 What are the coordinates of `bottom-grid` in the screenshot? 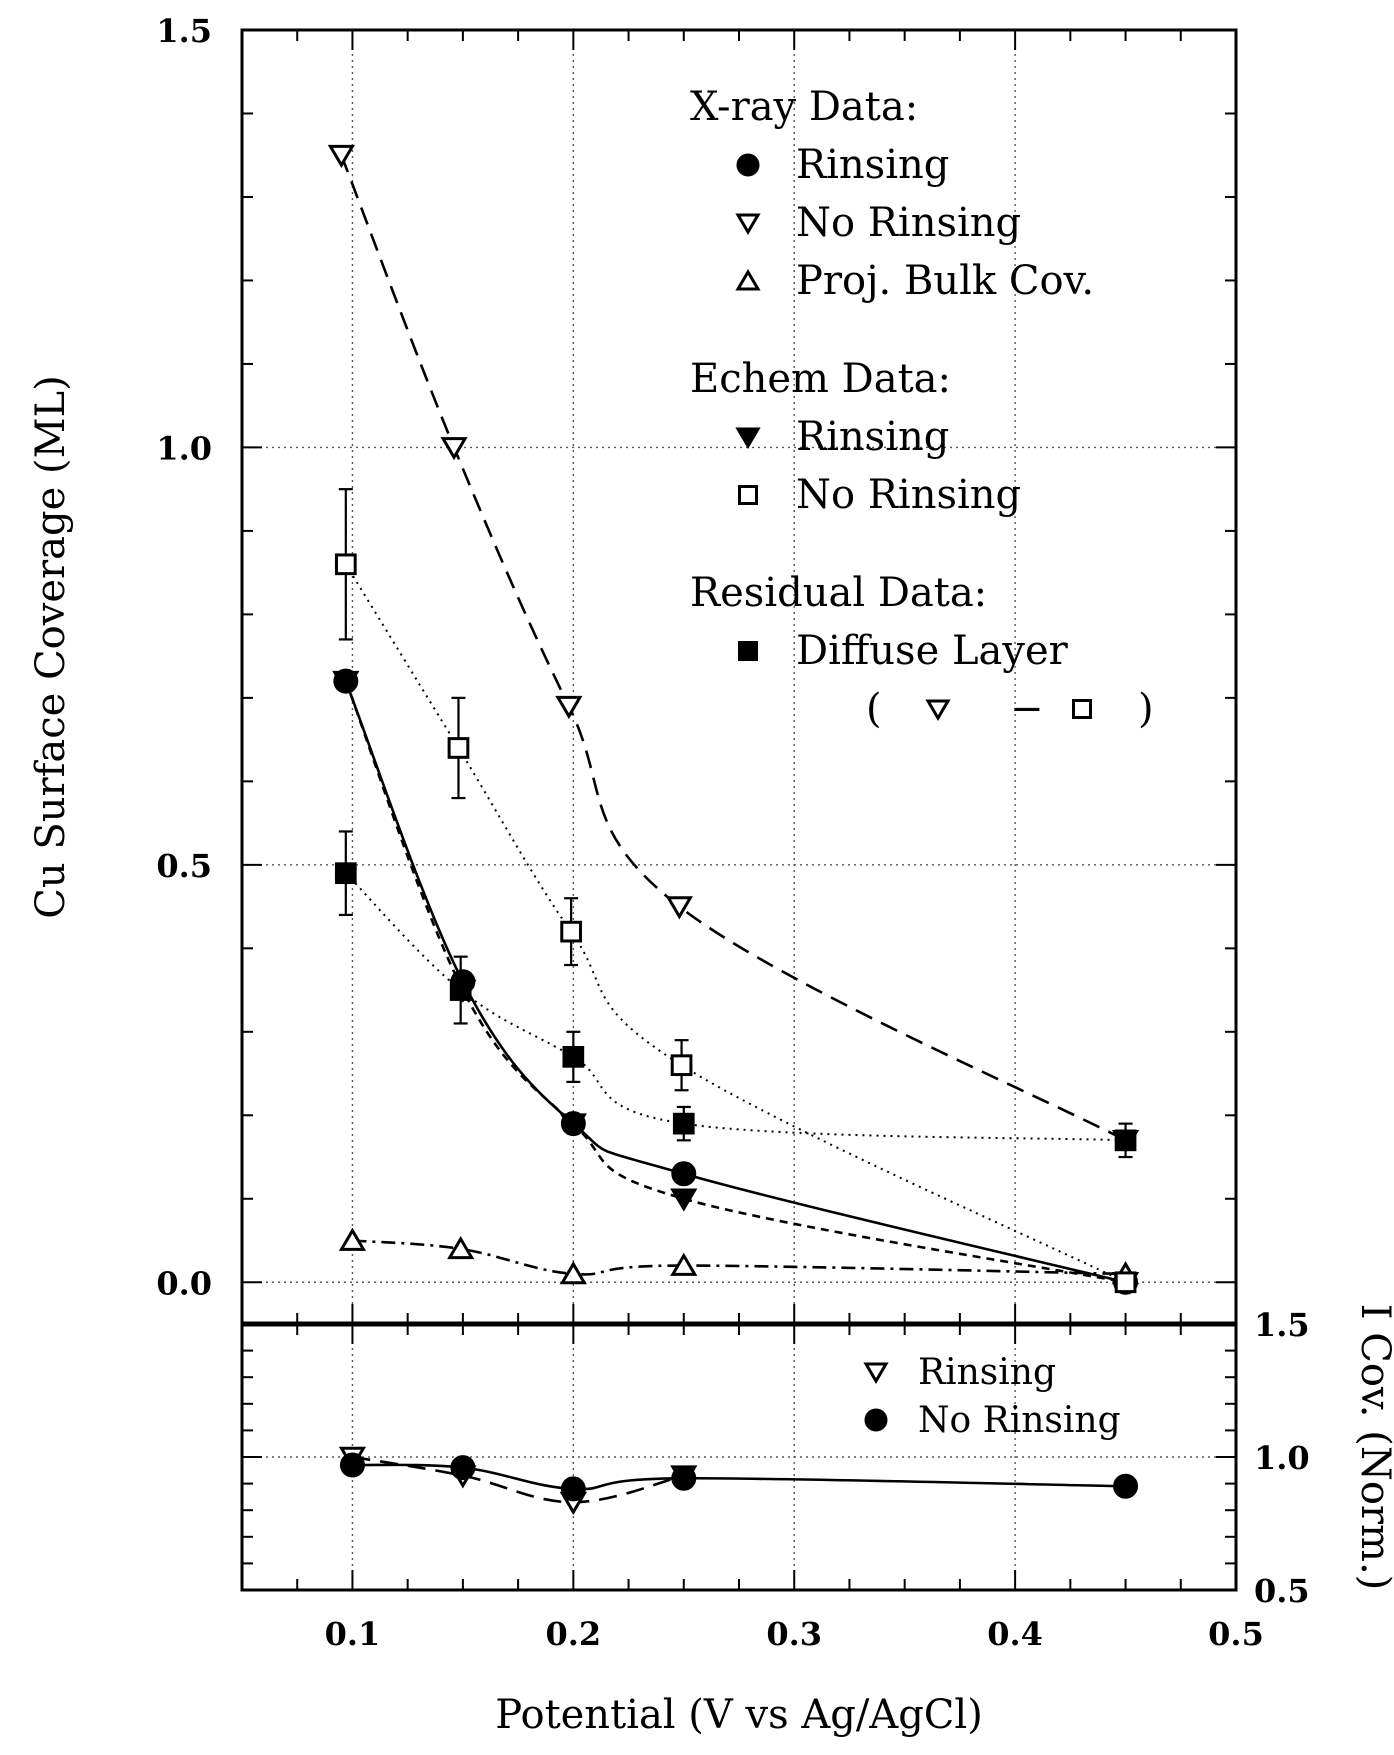 It's located at (739, 1457).